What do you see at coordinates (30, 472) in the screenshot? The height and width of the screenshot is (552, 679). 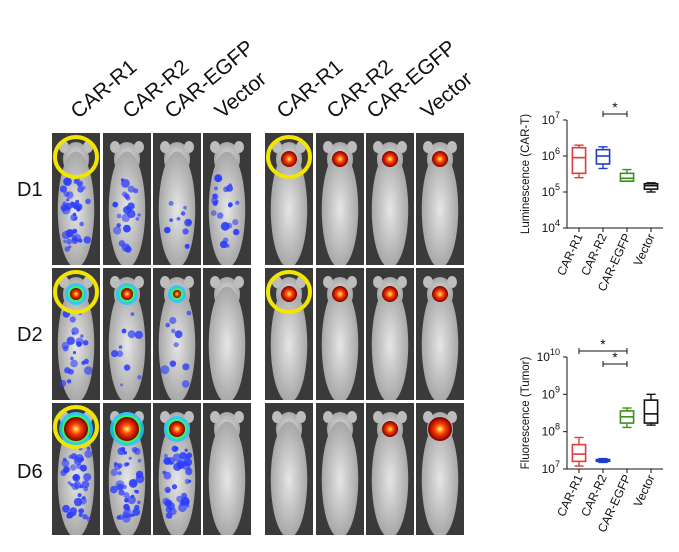 I see `row-label-d6: D6` at bounding box center [30, 472].